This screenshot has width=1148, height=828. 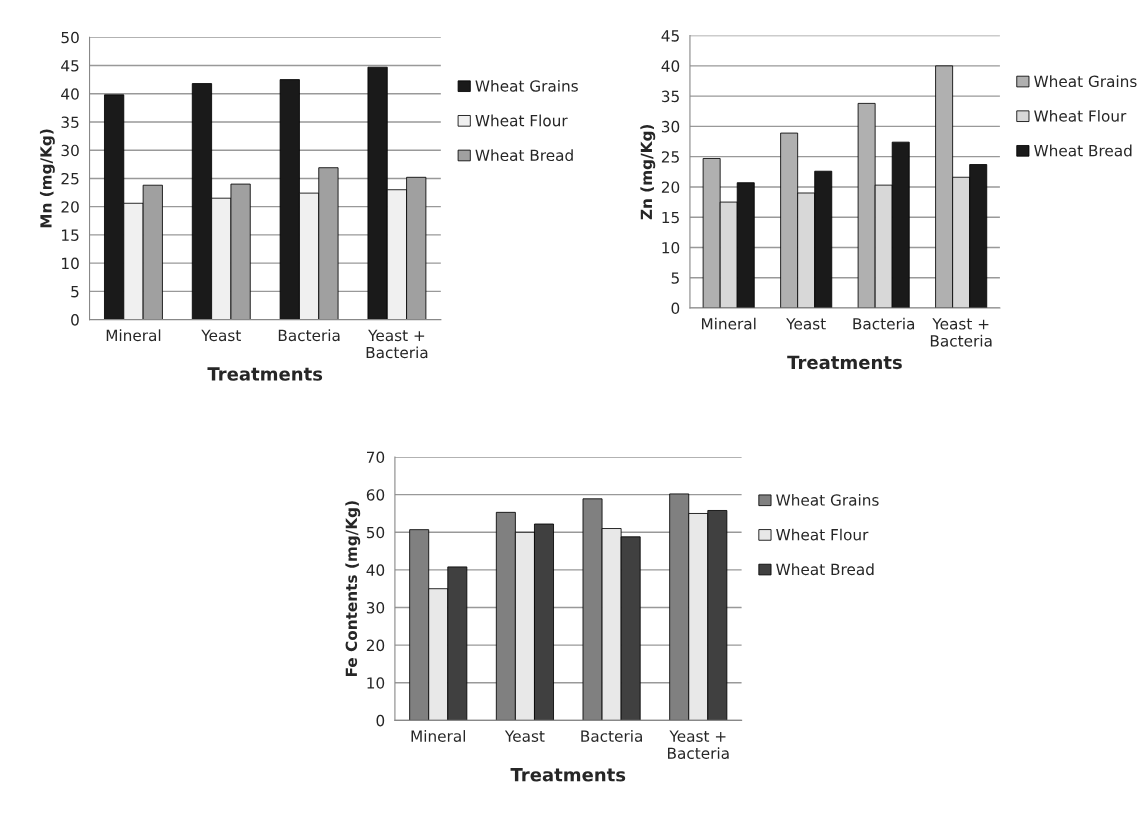 I want to click on y-axis-title: Zn (mg/Kg), so click(x=648, y=172).